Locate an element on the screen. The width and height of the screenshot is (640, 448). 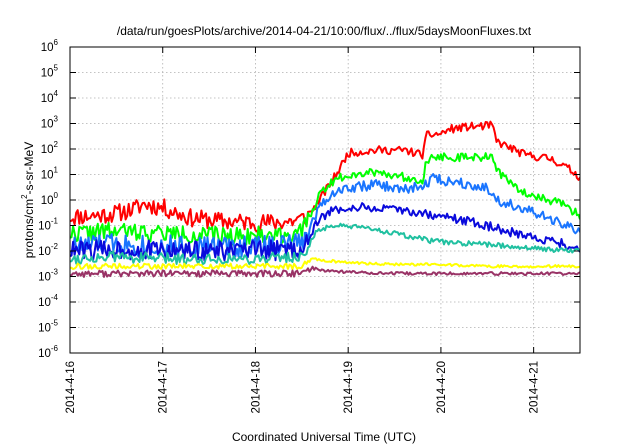
x-tick-label: 2014-4-18 is located at coordinates (256, 387).